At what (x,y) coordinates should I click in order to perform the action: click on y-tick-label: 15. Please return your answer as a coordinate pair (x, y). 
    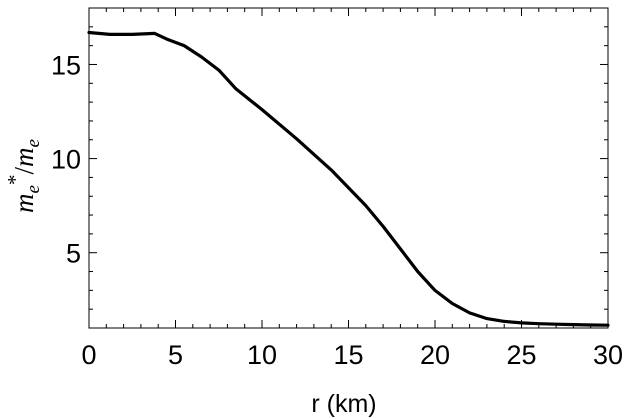
    Looking at the image, I should click on (66, 65).